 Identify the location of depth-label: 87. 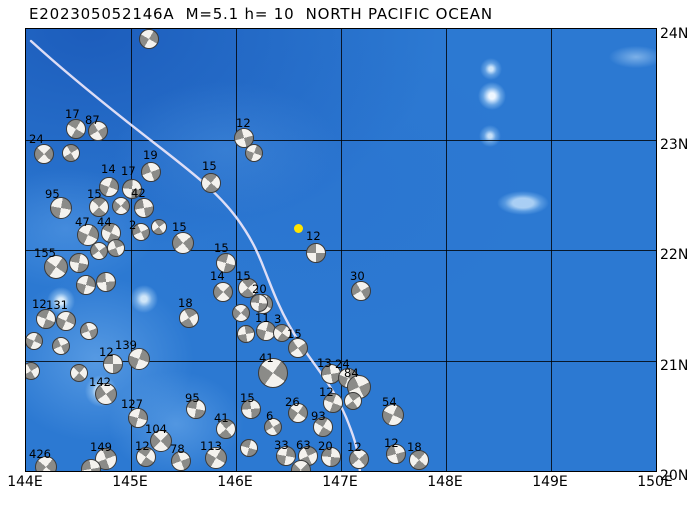
(92, 120).